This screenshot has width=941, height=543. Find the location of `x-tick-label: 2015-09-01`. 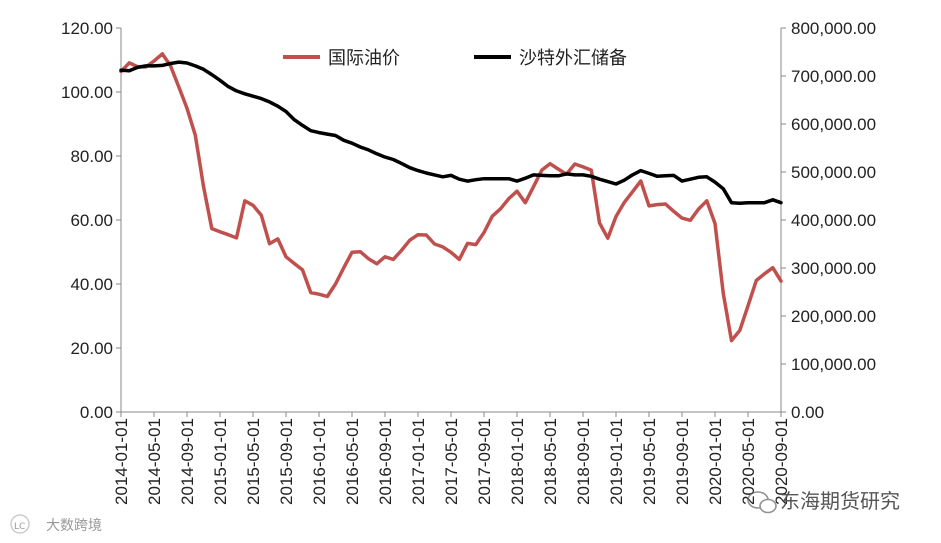

x-tick-label: 2015-09-01 is located at coordinates (286, 461).